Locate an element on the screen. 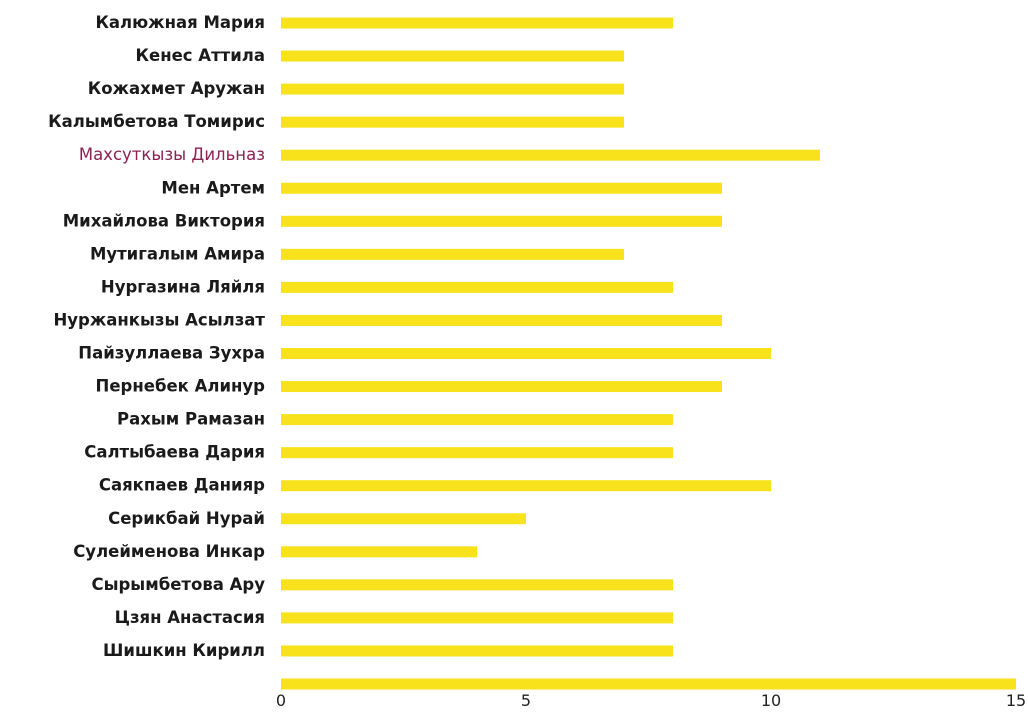  category-label: Кожахмет Аружан is located at coordinates (176, 88).